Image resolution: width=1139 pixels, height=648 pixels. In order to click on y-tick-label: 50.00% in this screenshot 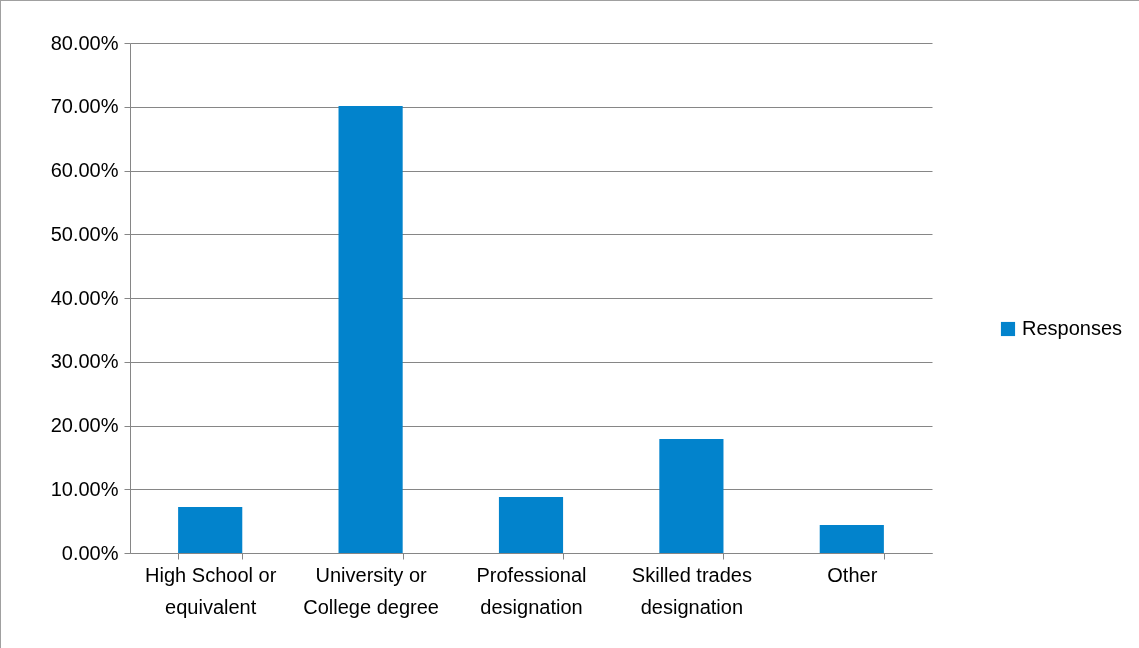, I will do `click(84, 233)`.